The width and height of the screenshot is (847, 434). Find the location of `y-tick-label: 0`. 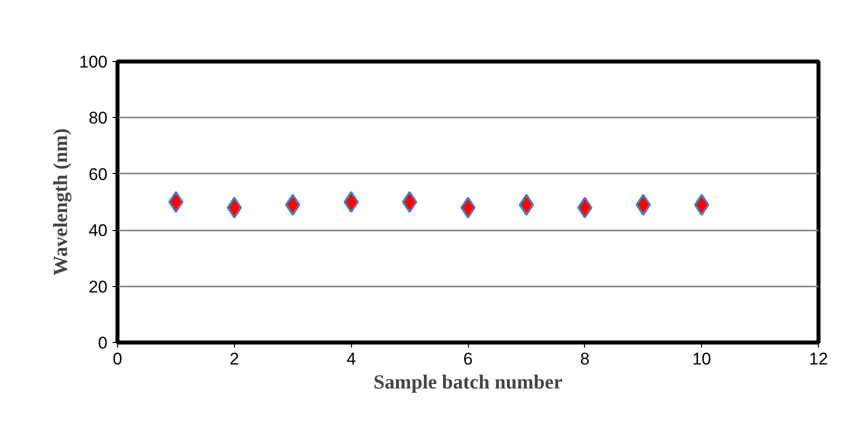

y-tick-label: 0 is located at coordinates (103, 343).